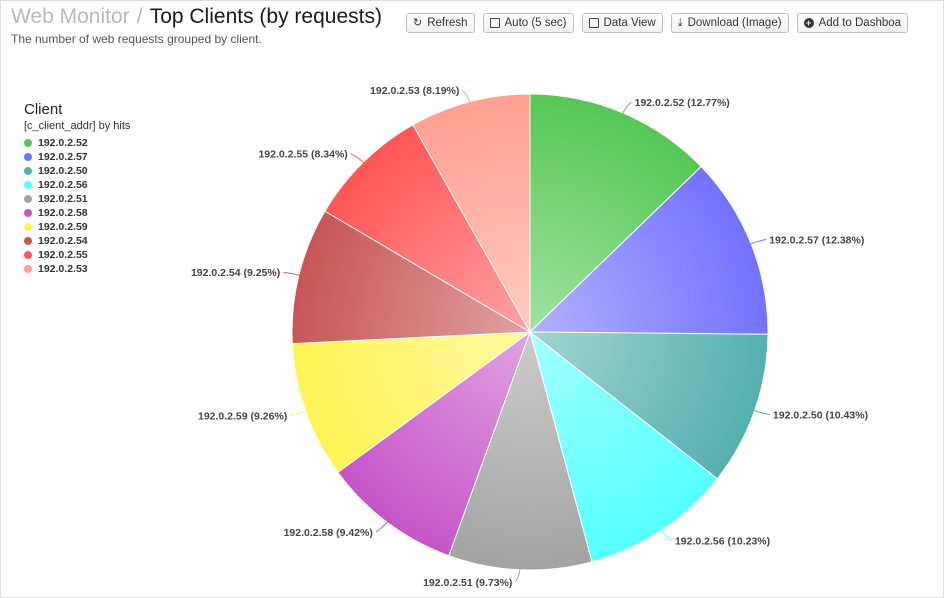 The height and width of the screenshot is (598, 944). I want to click on slice-label: 192.0.2.57 (12.38%), so click(816, 240).